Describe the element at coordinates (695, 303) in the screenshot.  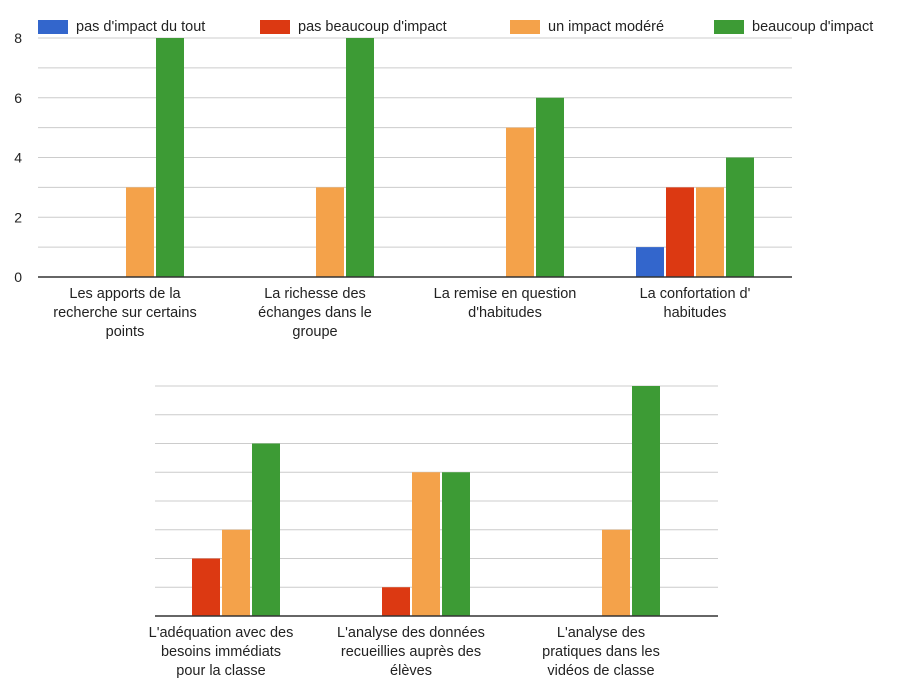
I see `category-label: La confortation d' habitudes` at that location.